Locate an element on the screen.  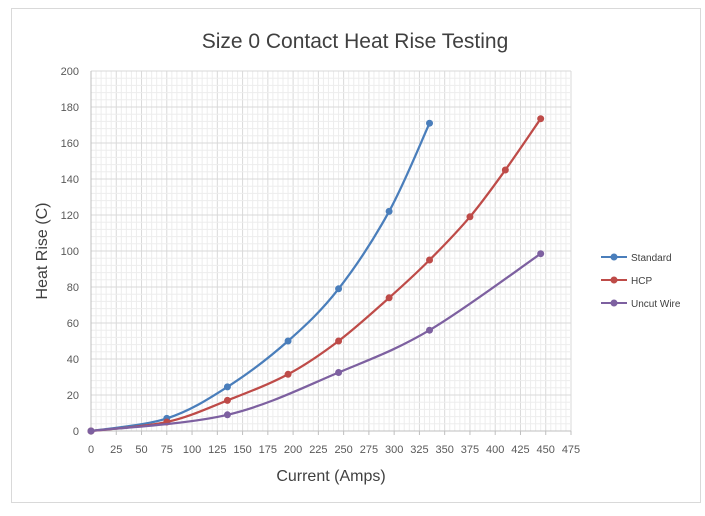
legend-label-hcp: HCP is located at coordinates (641, 281).